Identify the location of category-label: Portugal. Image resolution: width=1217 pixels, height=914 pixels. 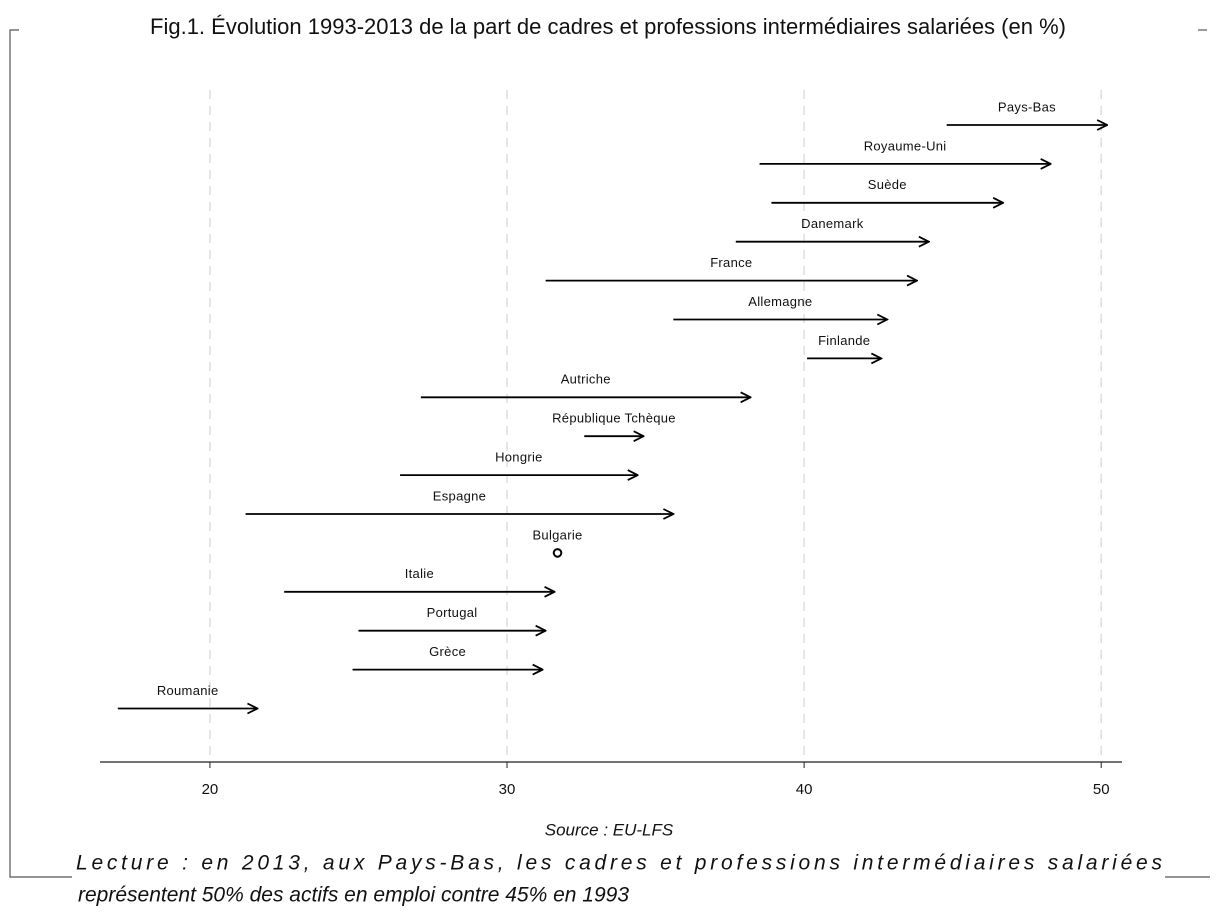
(452, 612).